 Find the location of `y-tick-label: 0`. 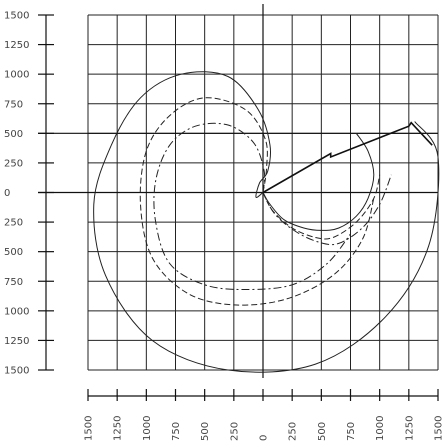

y-tick-label: 0 is located at coordinates (7, 193).